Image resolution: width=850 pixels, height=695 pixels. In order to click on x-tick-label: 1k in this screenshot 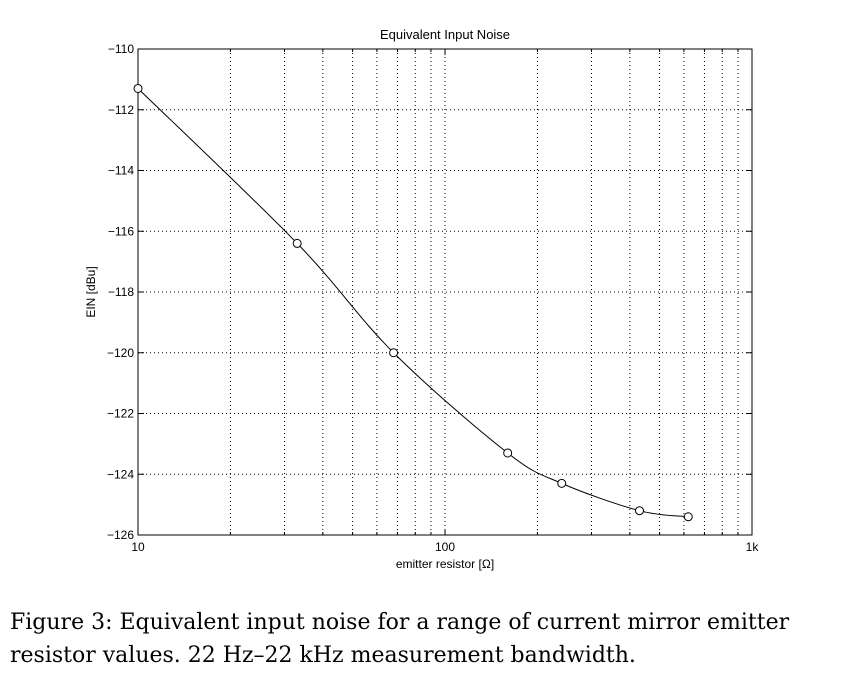, I will do `click(753, 547)`.